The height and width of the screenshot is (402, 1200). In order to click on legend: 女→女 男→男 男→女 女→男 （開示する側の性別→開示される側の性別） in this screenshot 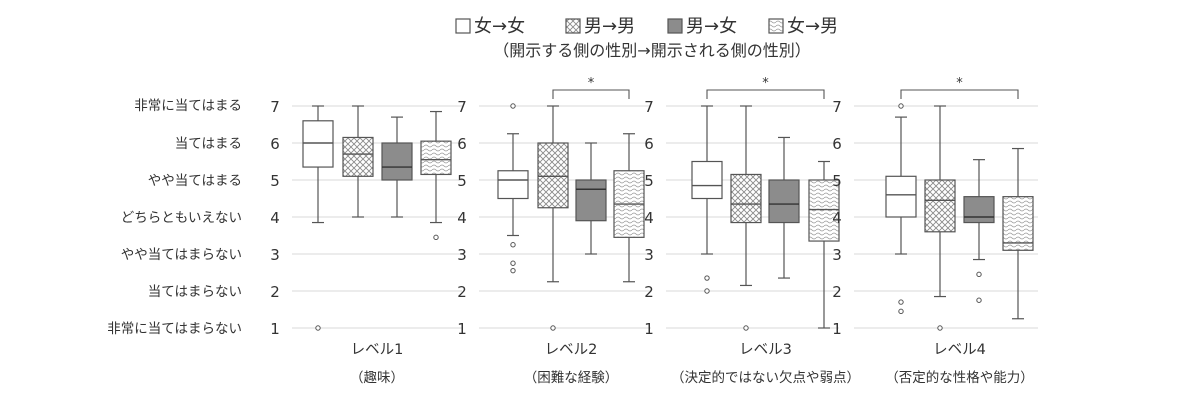, I will do `click(646, 38)`.